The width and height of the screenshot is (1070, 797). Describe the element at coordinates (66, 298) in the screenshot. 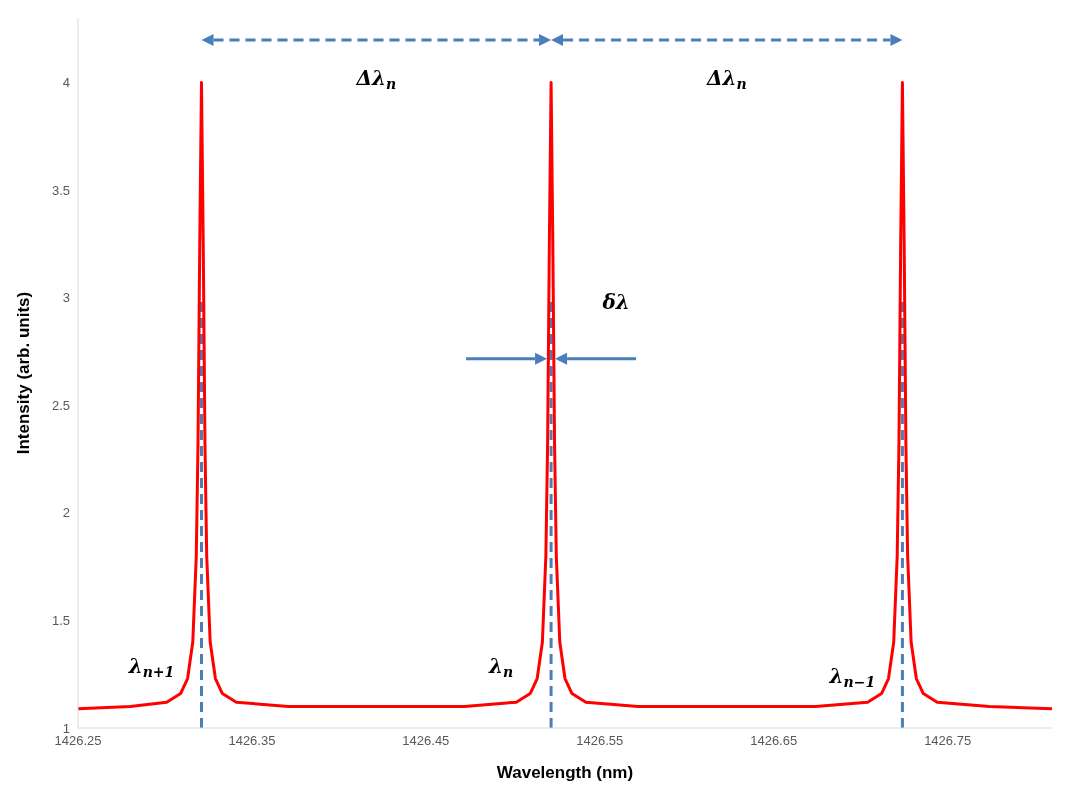

I see `y-tick-label: 3` at that location.